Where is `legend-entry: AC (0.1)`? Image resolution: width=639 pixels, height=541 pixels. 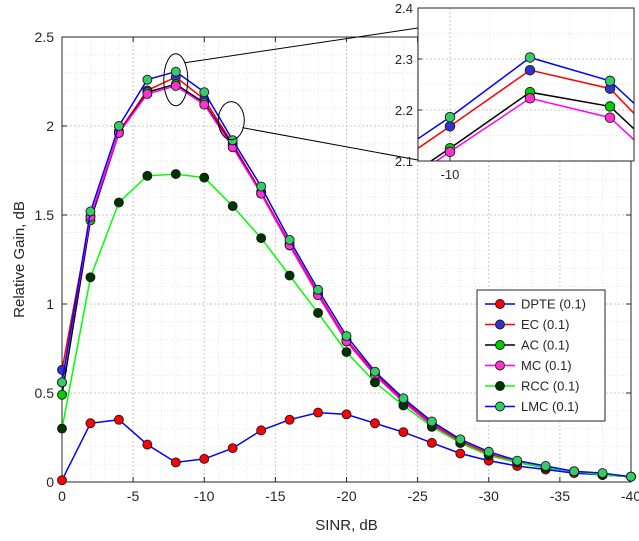
legend-entry: AC (0.1) is located at coordinates (527, 345).